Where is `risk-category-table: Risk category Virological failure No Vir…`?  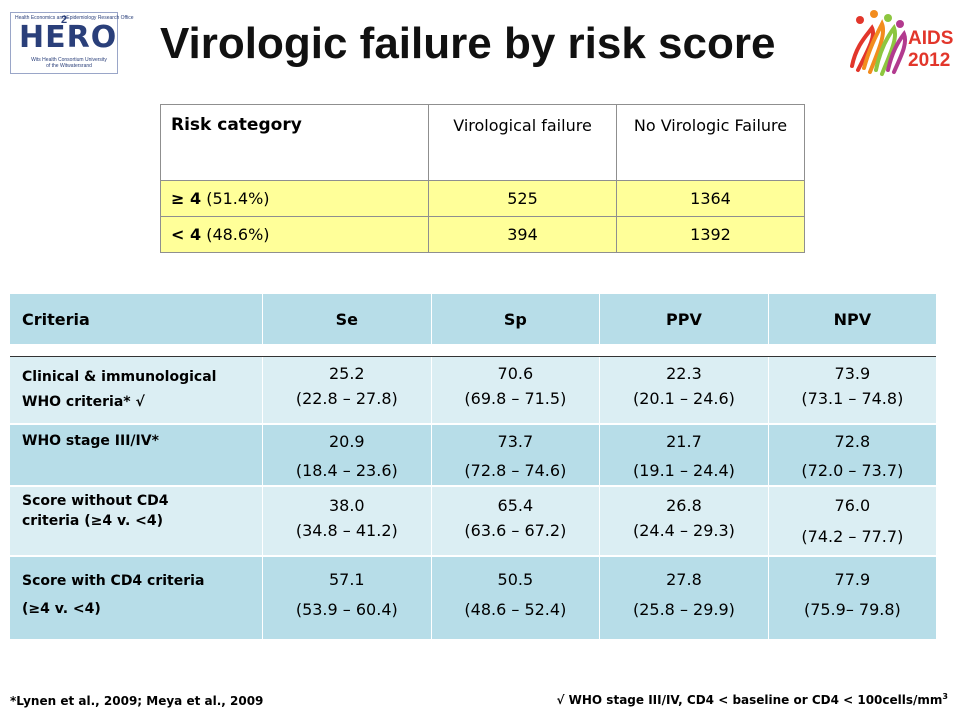
risk-category-table: Risk category Virological failure No Vir… is located at coordinates (482, 178).